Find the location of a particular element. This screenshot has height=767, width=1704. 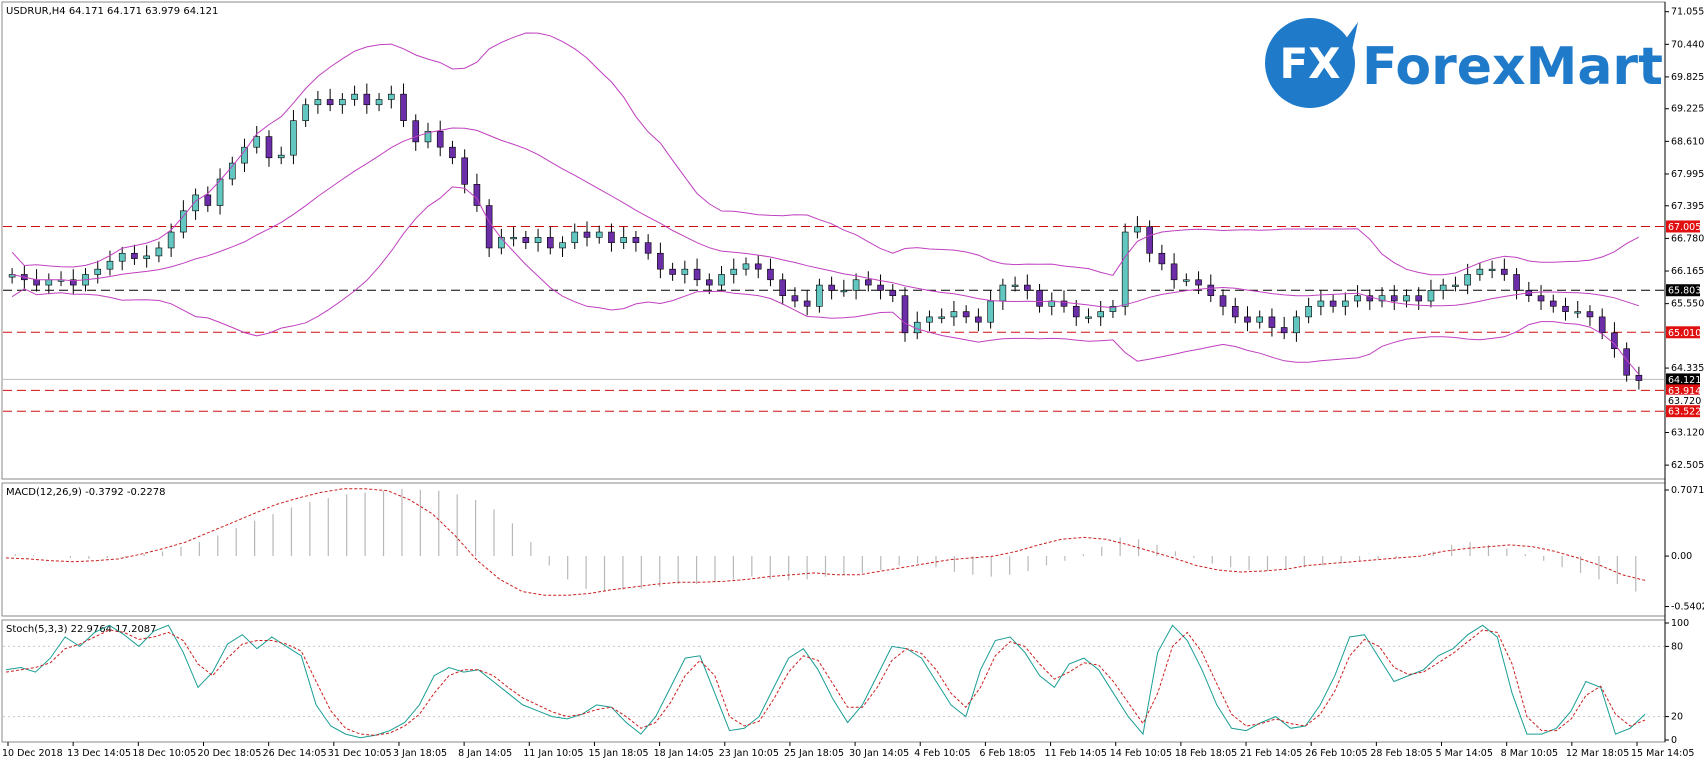

price-ytick-label: 67.995 is located at coordinates (1687, 174).